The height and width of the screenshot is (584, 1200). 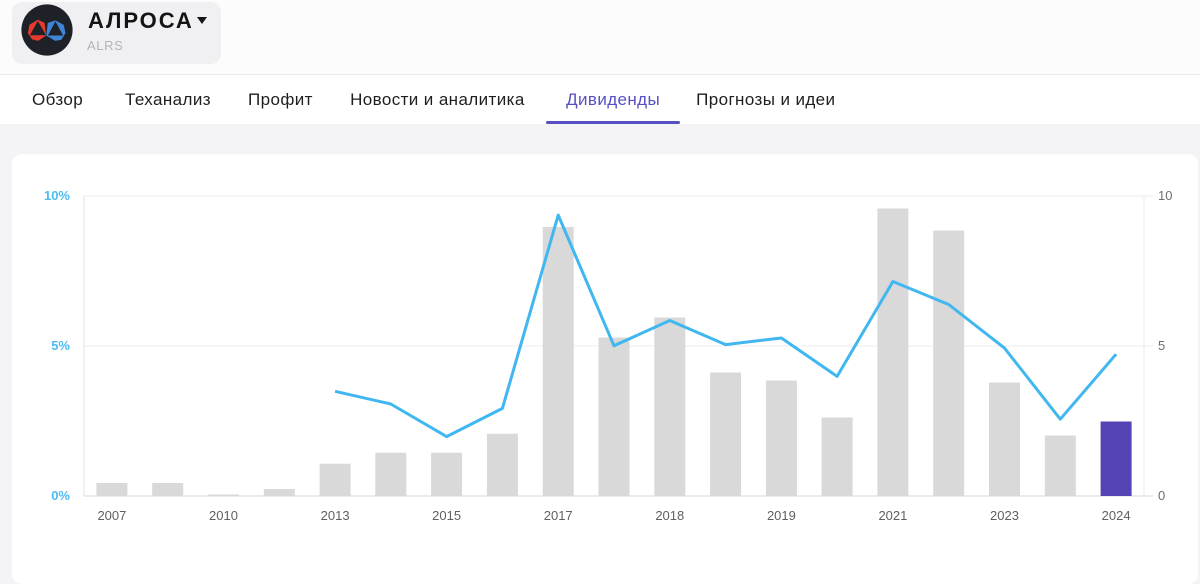 I want to click on svg-text: 0%, so click(x=60, y=495).